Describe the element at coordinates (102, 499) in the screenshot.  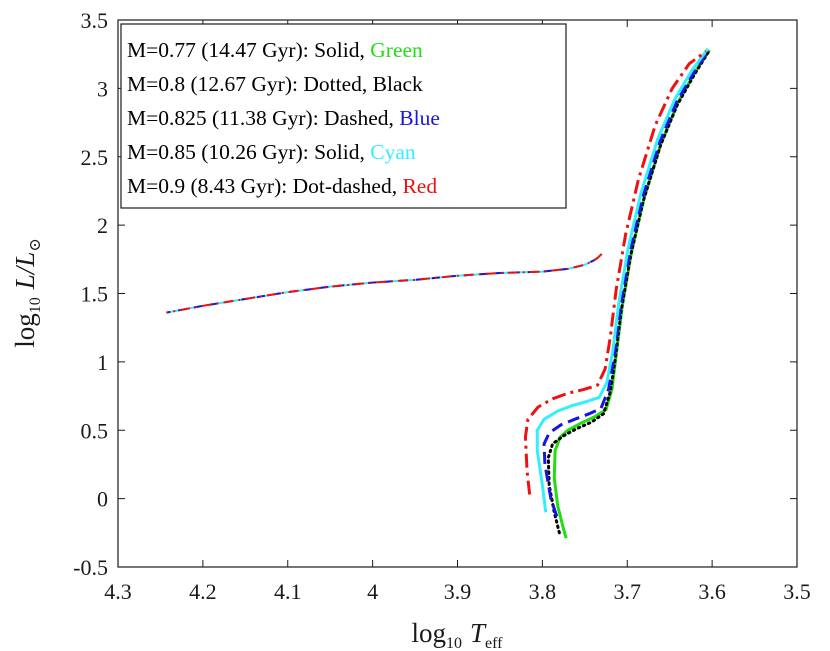
I see `y-tick-label: 0` at that location.